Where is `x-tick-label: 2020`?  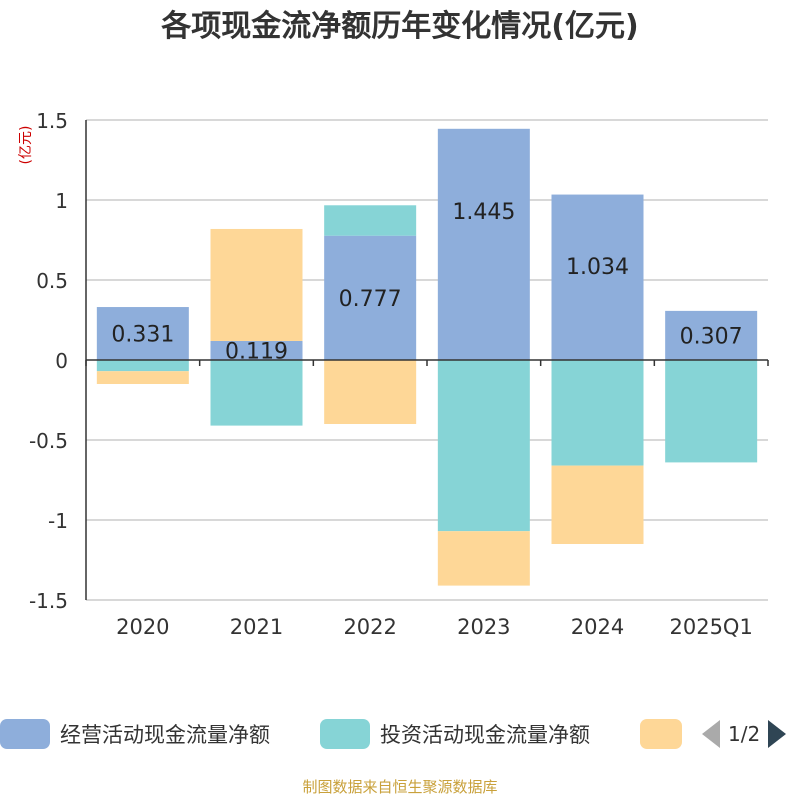
x-tick-label: 2020 is located at coordinates (142, 627).